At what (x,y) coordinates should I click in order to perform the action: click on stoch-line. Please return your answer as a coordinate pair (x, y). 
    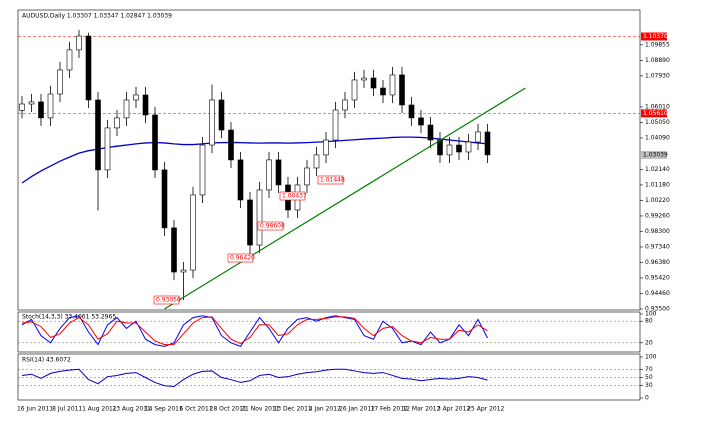
    Looking at the image, I should click on (254, 331).